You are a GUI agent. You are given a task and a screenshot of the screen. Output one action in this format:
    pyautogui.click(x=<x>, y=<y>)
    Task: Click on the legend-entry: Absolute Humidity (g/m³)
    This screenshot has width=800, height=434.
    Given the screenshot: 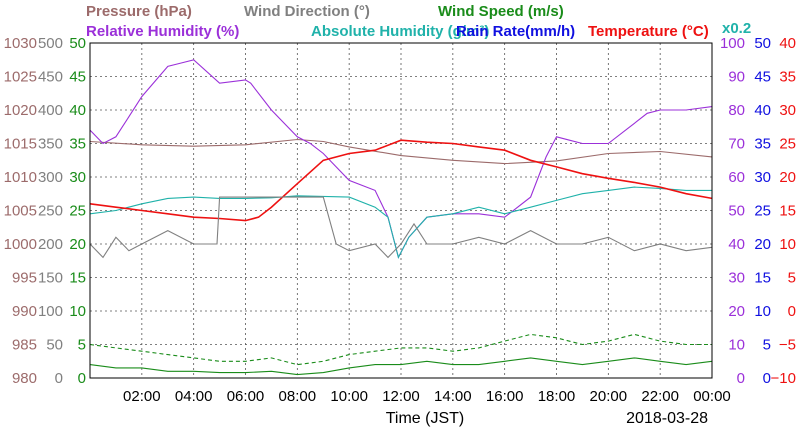 What is the action you would take?
    pyautogui.click(x=400, y=31)
    